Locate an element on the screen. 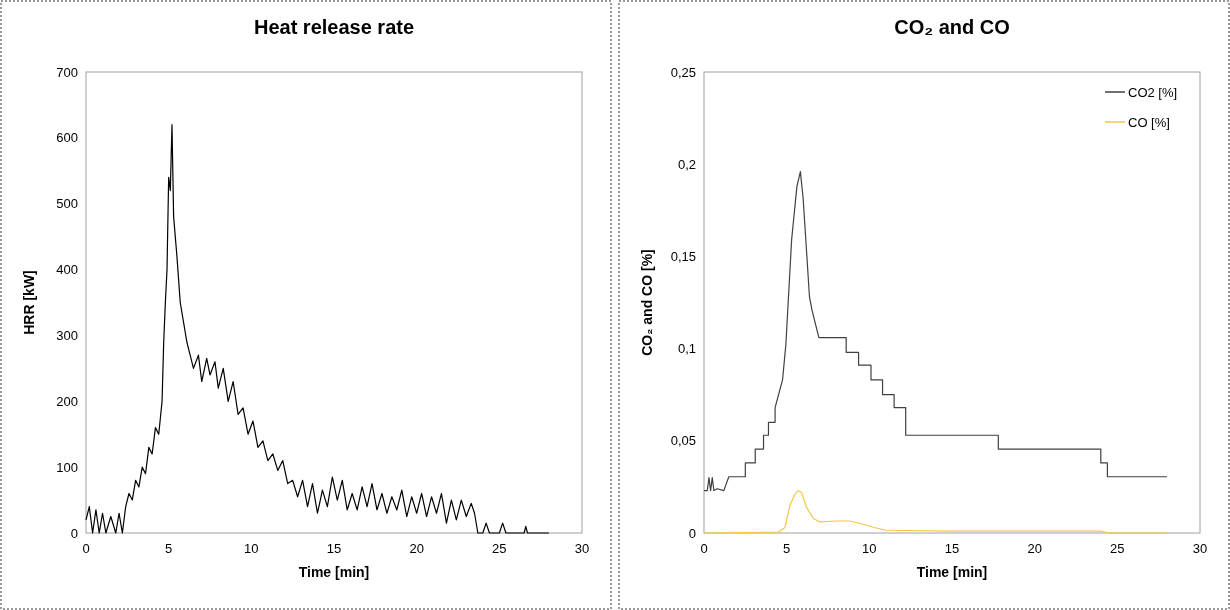 The height and width of the screenshot is (610, 1230). y-tick-label: 700 is located at coordinates (67, 72).